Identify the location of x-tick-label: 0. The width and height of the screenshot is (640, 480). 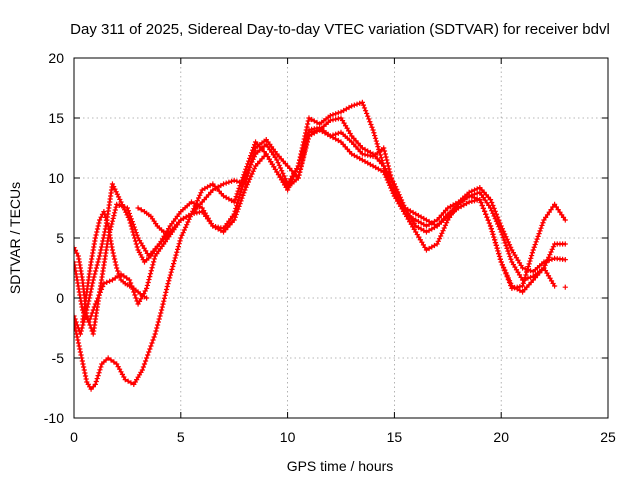
(74, 437).